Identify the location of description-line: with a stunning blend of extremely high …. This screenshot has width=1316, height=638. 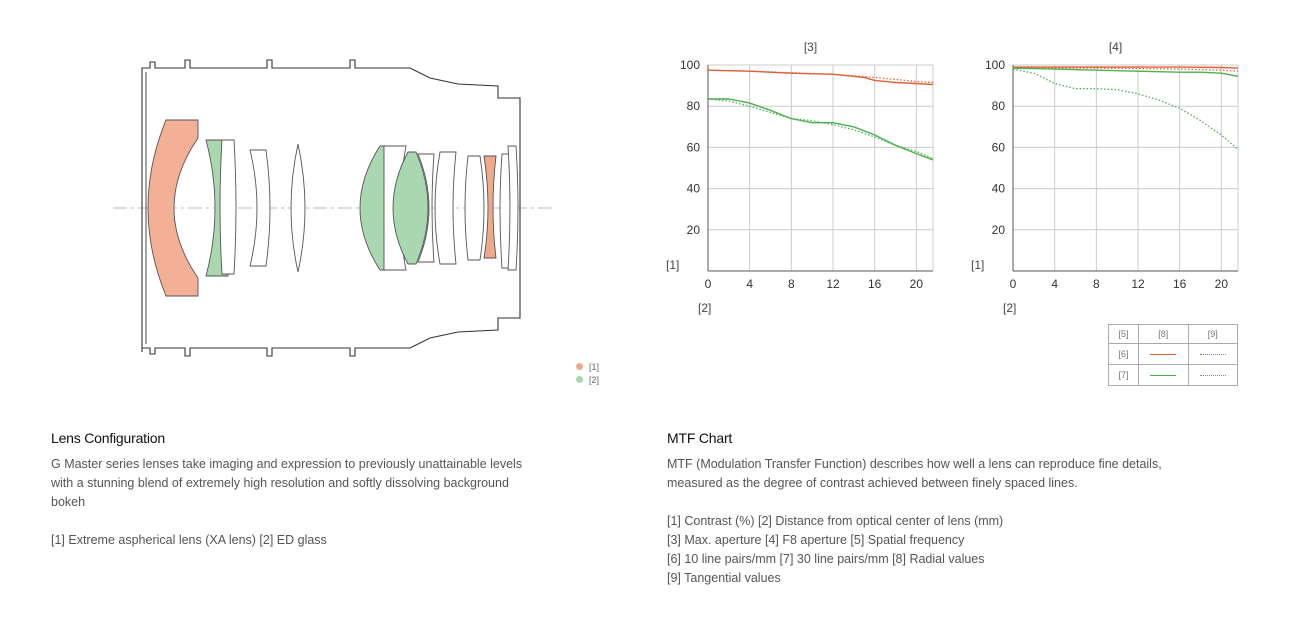
(280, 483).